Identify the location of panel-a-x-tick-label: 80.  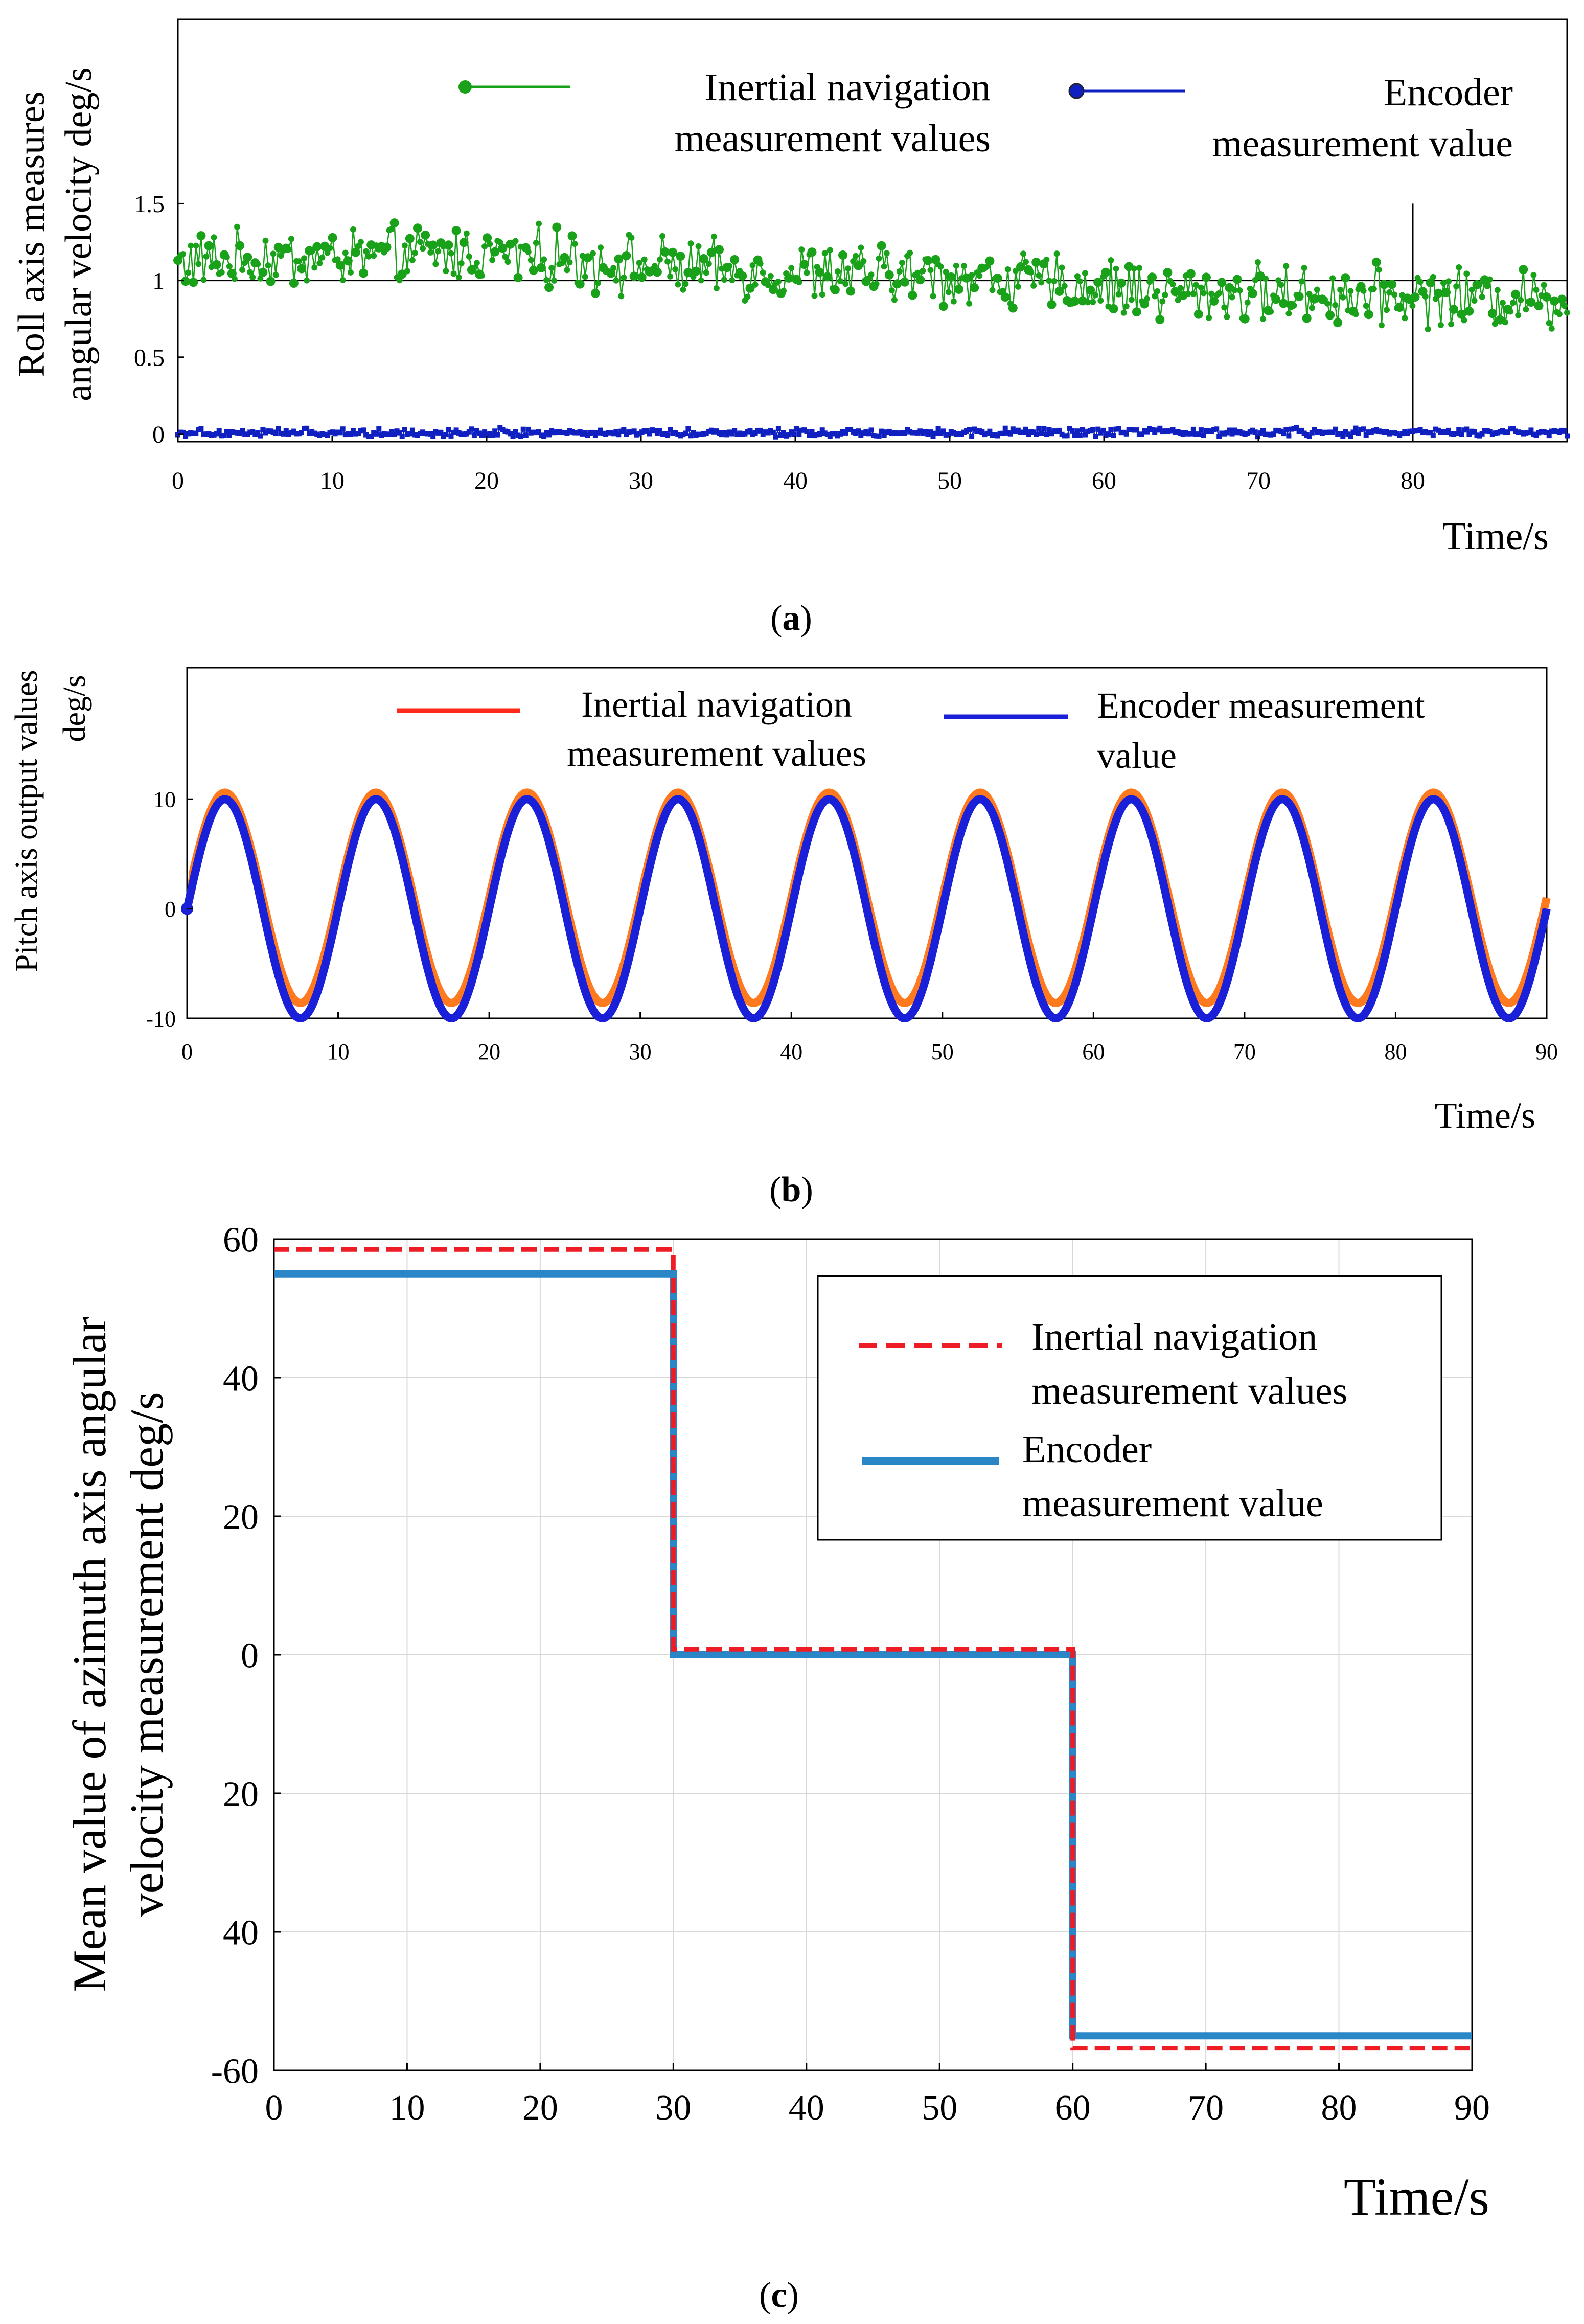
(1413, 480).